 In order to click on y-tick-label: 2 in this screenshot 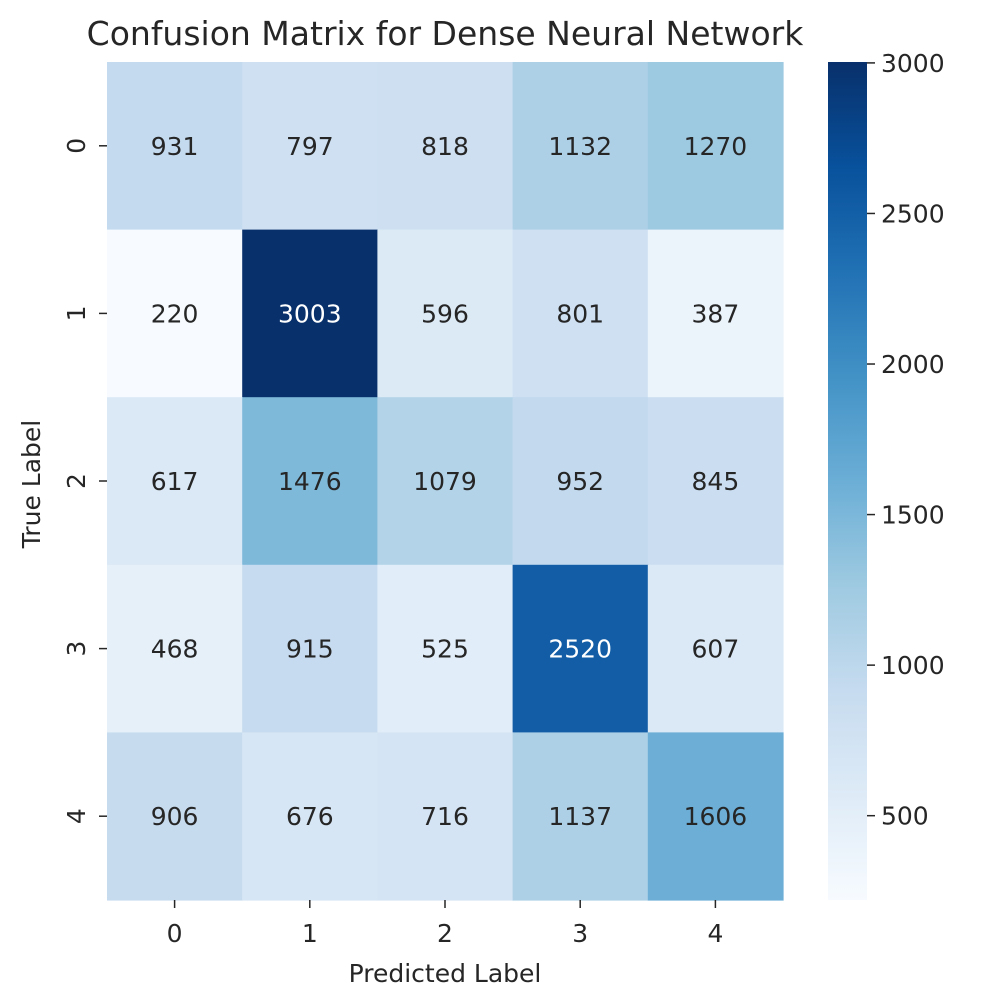, I will do `click(76, 481)`.